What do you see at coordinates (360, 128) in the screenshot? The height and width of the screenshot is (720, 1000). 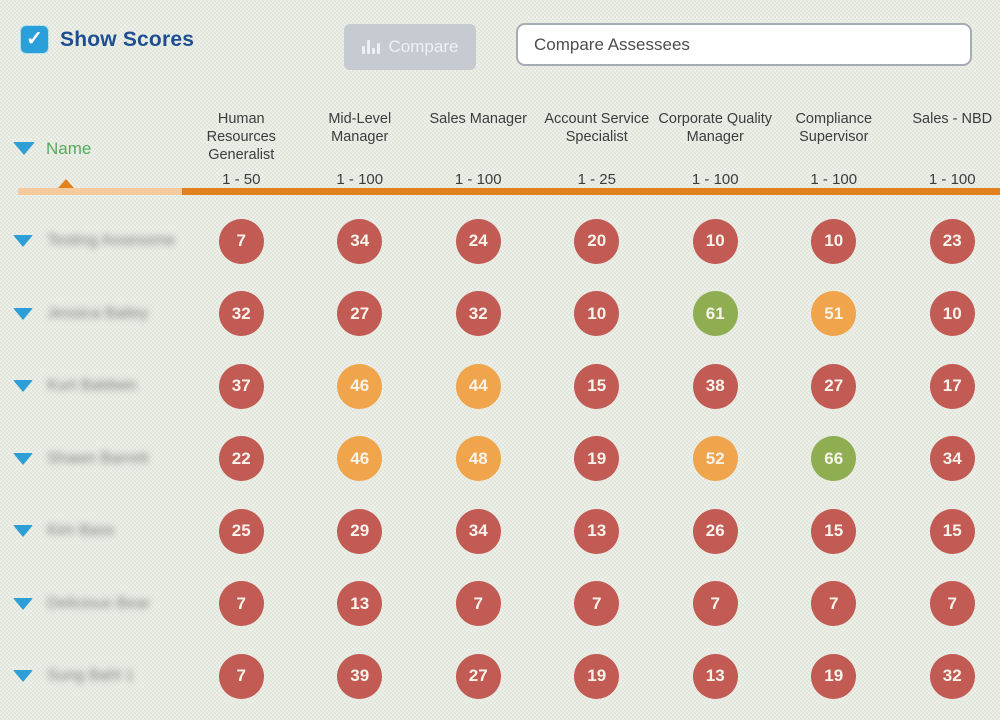 I see `column-label: Mid-Level Manager` at bounding box center [360, 128].